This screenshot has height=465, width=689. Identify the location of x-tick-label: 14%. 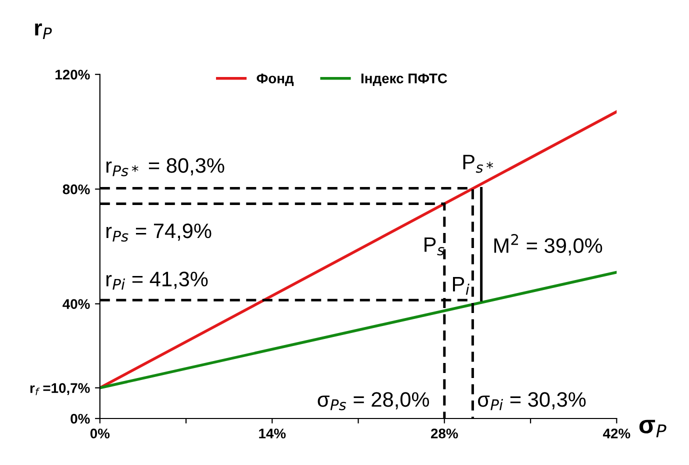
(272, 433).